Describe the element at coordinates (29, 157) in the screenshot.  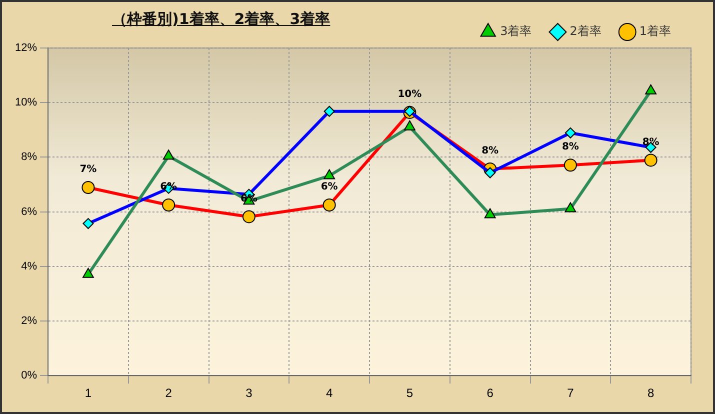
I see `y-tick-label: 8%` at that location.